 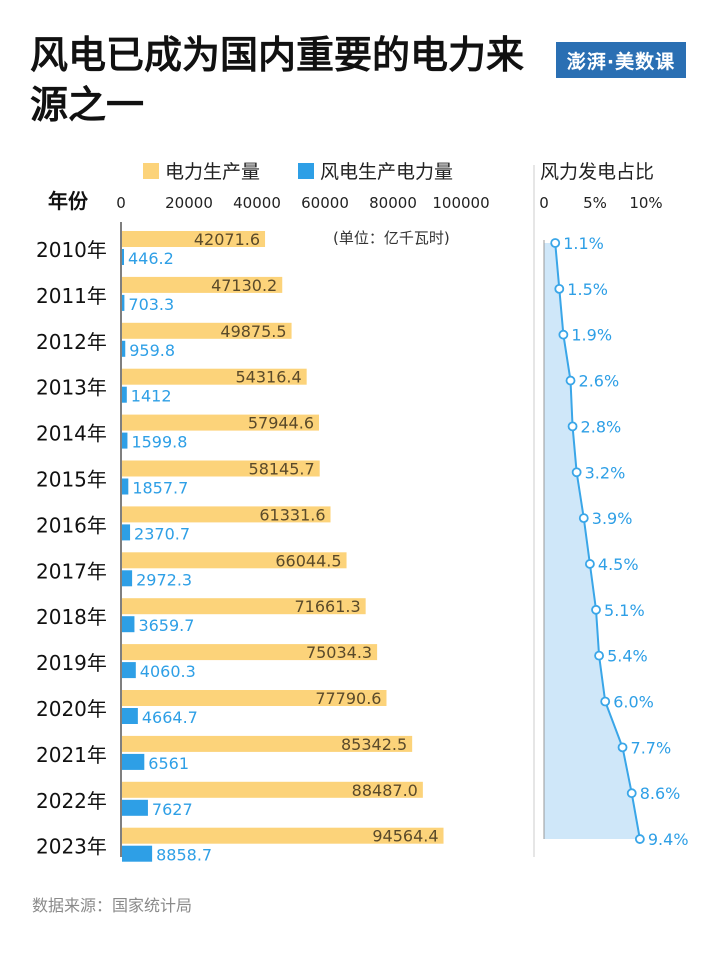 What do you see at coordinates (71, 525) in the screenshot?
I see `category-label: 2016年` at bounding box center [71, 525].